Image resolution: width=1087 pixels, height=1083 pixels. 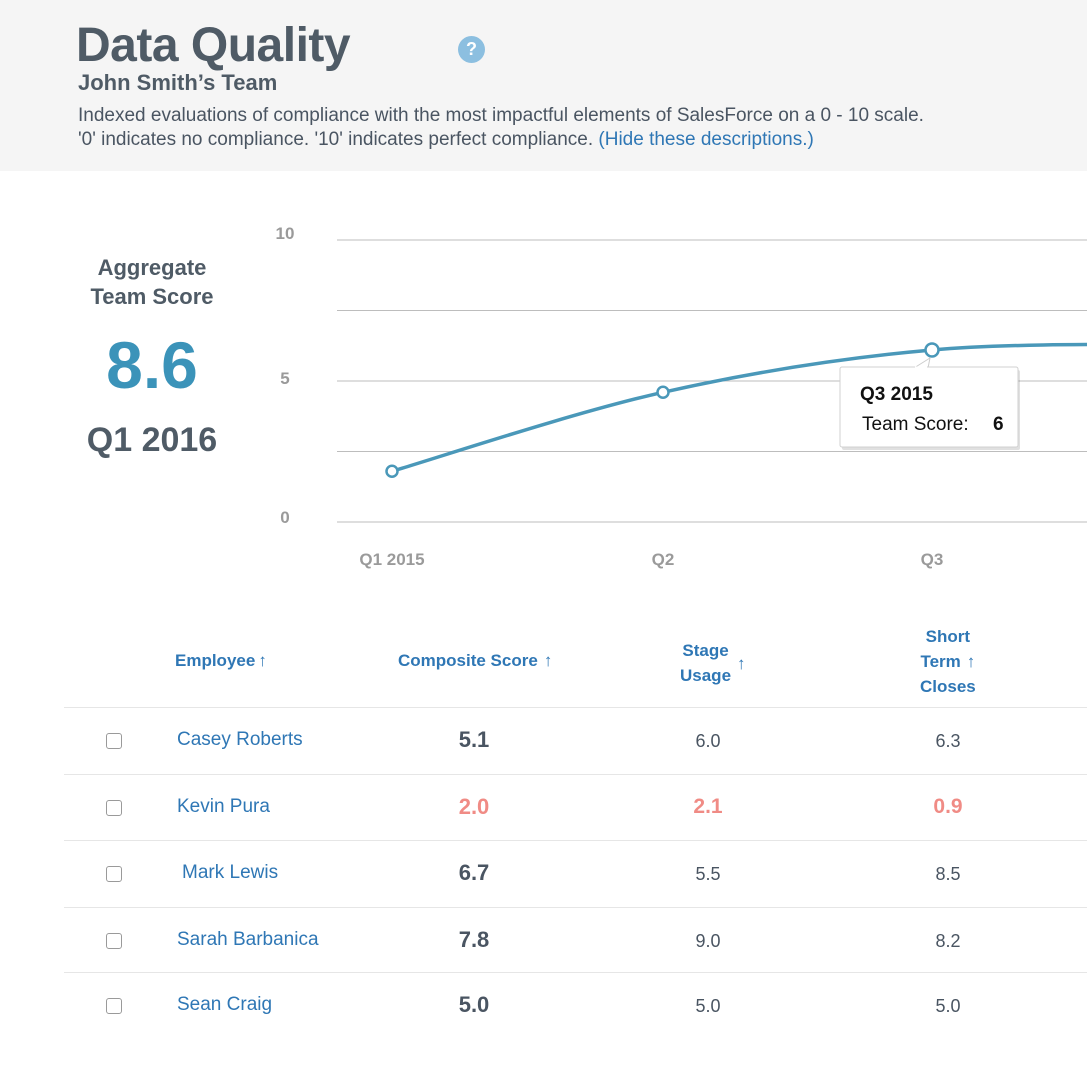 What do you see at coordinates (948, 806) in the screenshot?
I see `short-term-closes-score: 0.9` at bounding box center [948, 806].